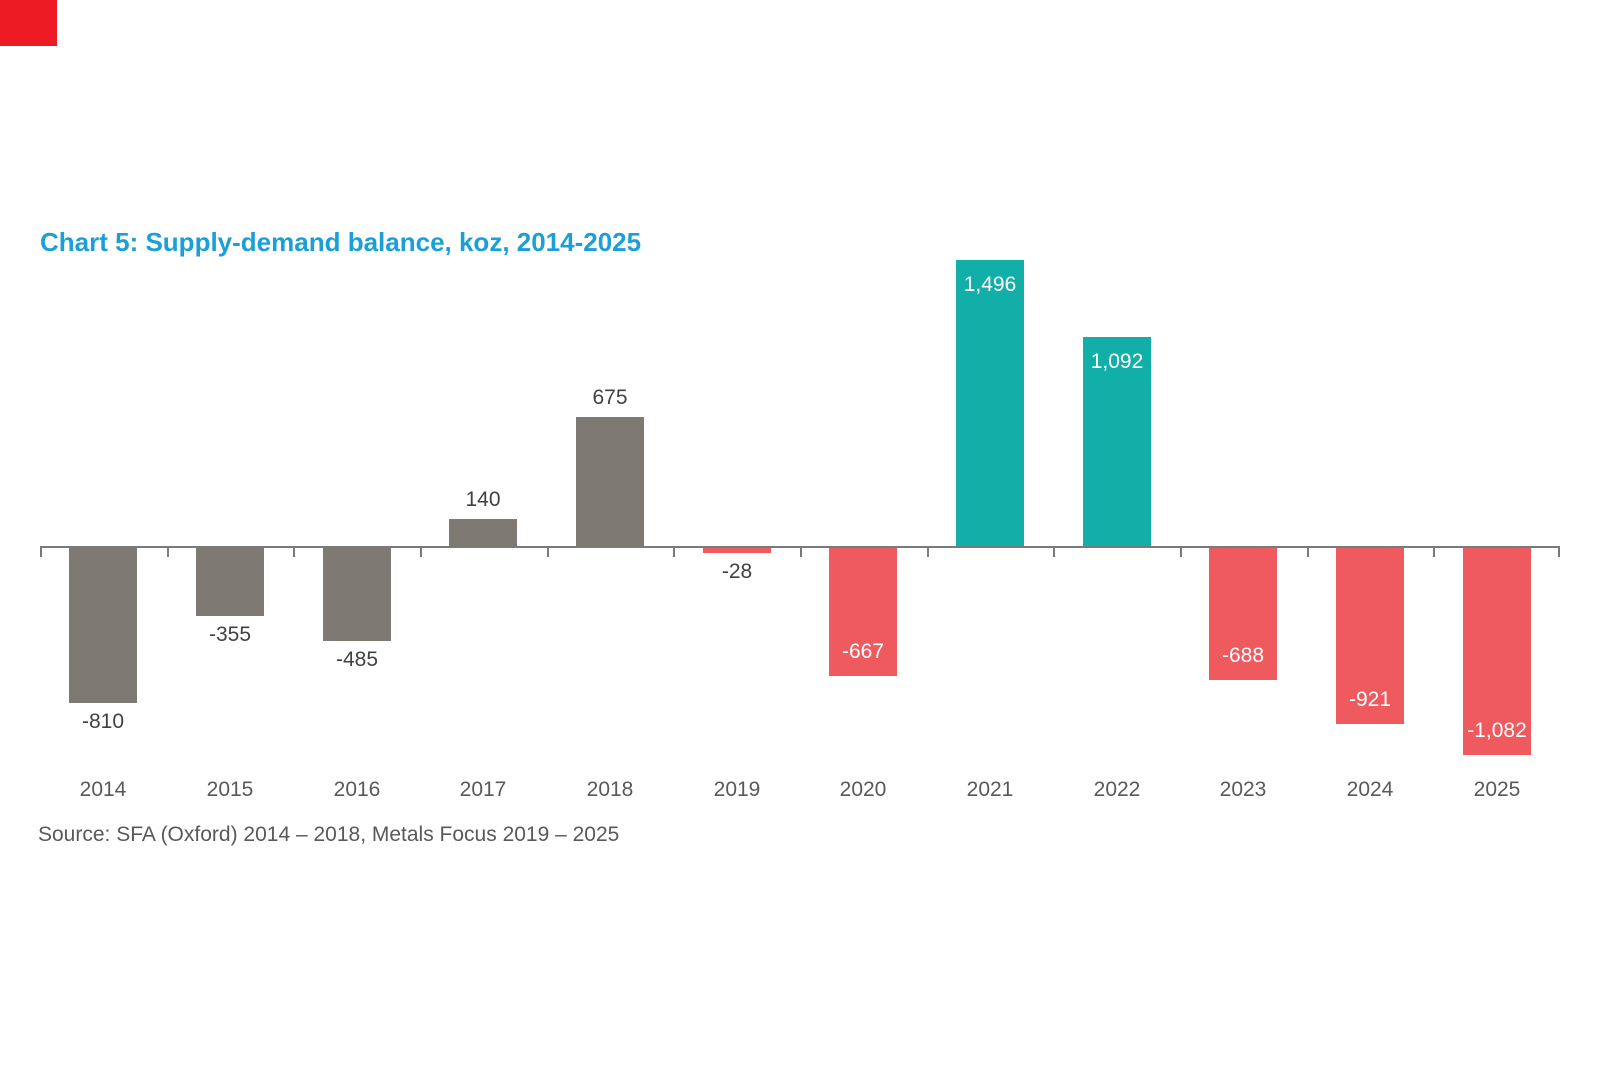 The image size is (1600, 1080). Describe the element at coordinates (990, 284) in the screenshot. I see `value-label-2021: 1,496` at that location.